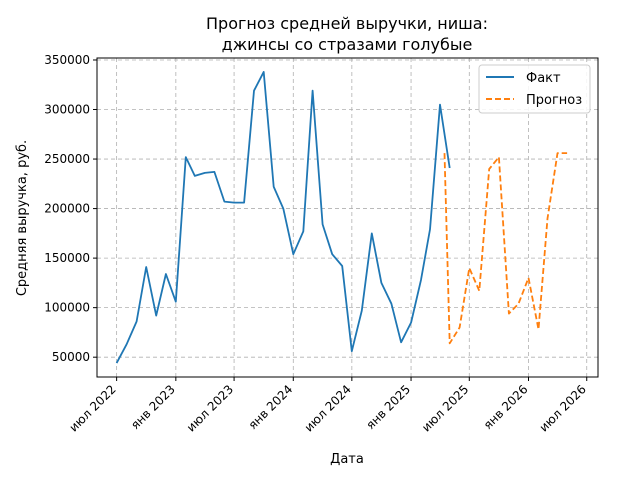 This screenshot has height=480, width=640. I want to click on series-line-forecast, so click(505, 248).